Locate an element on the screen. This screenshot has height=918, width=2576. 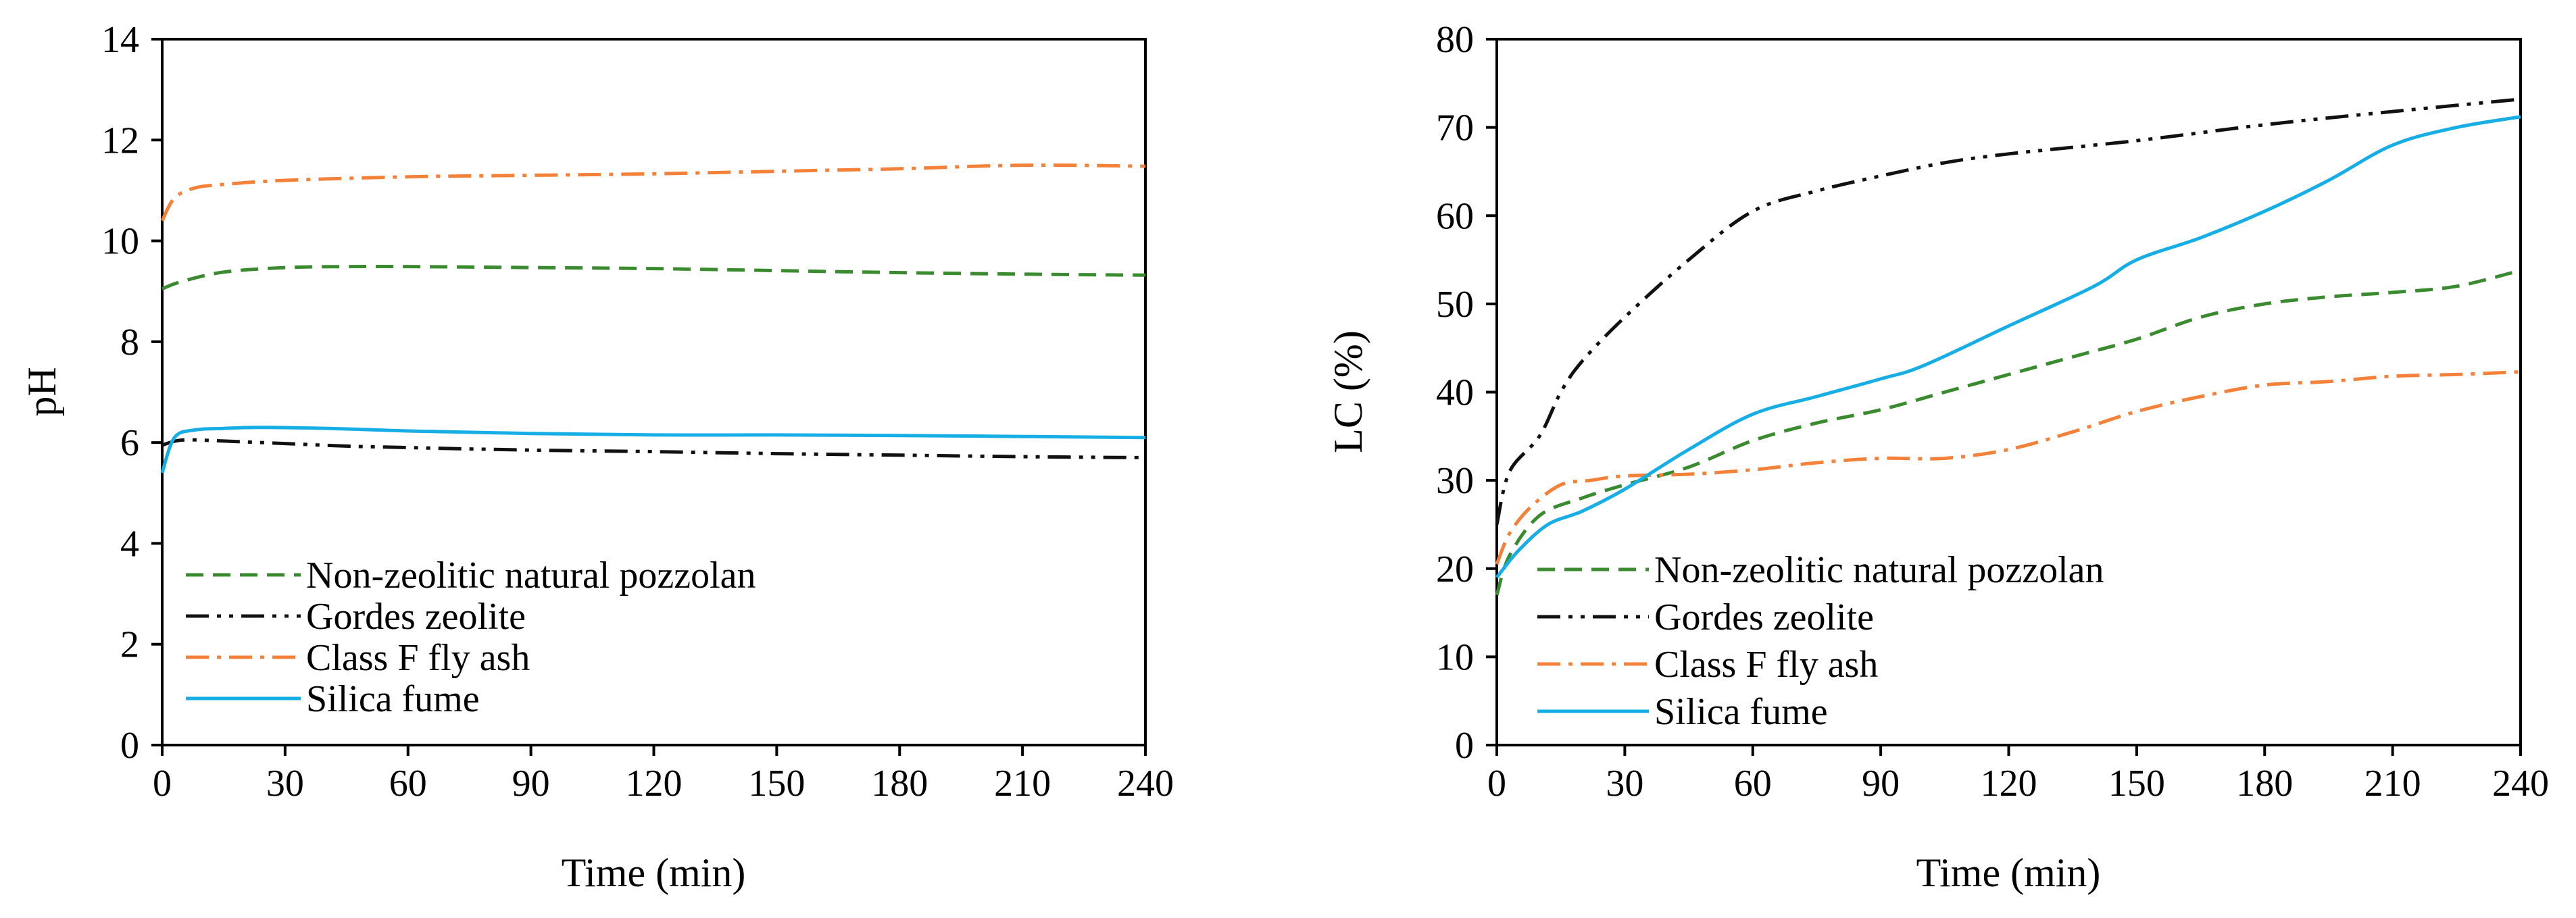
ph-y-tick-label: 12 is located at coordinates (120, 140).